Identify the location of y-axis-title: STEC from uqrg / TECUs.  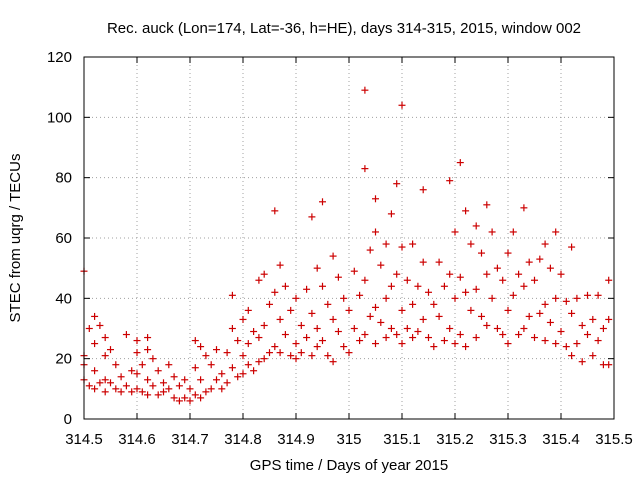
(15, 238).